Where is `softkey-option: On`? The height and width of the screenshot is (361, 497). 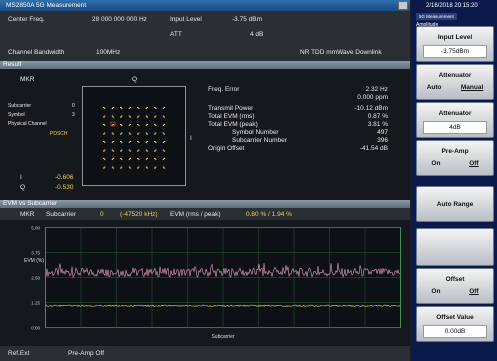
softkey-option: On is located at coordinates (436, 291).